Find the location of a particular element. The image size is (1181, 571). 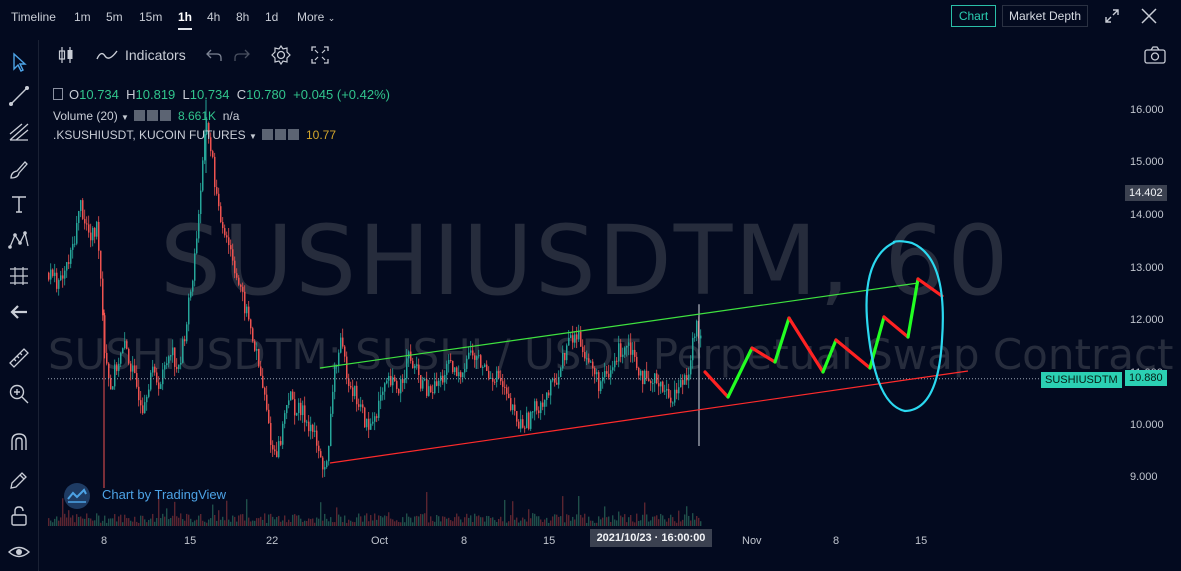

undo-icon is located at coordinates (214, 55).